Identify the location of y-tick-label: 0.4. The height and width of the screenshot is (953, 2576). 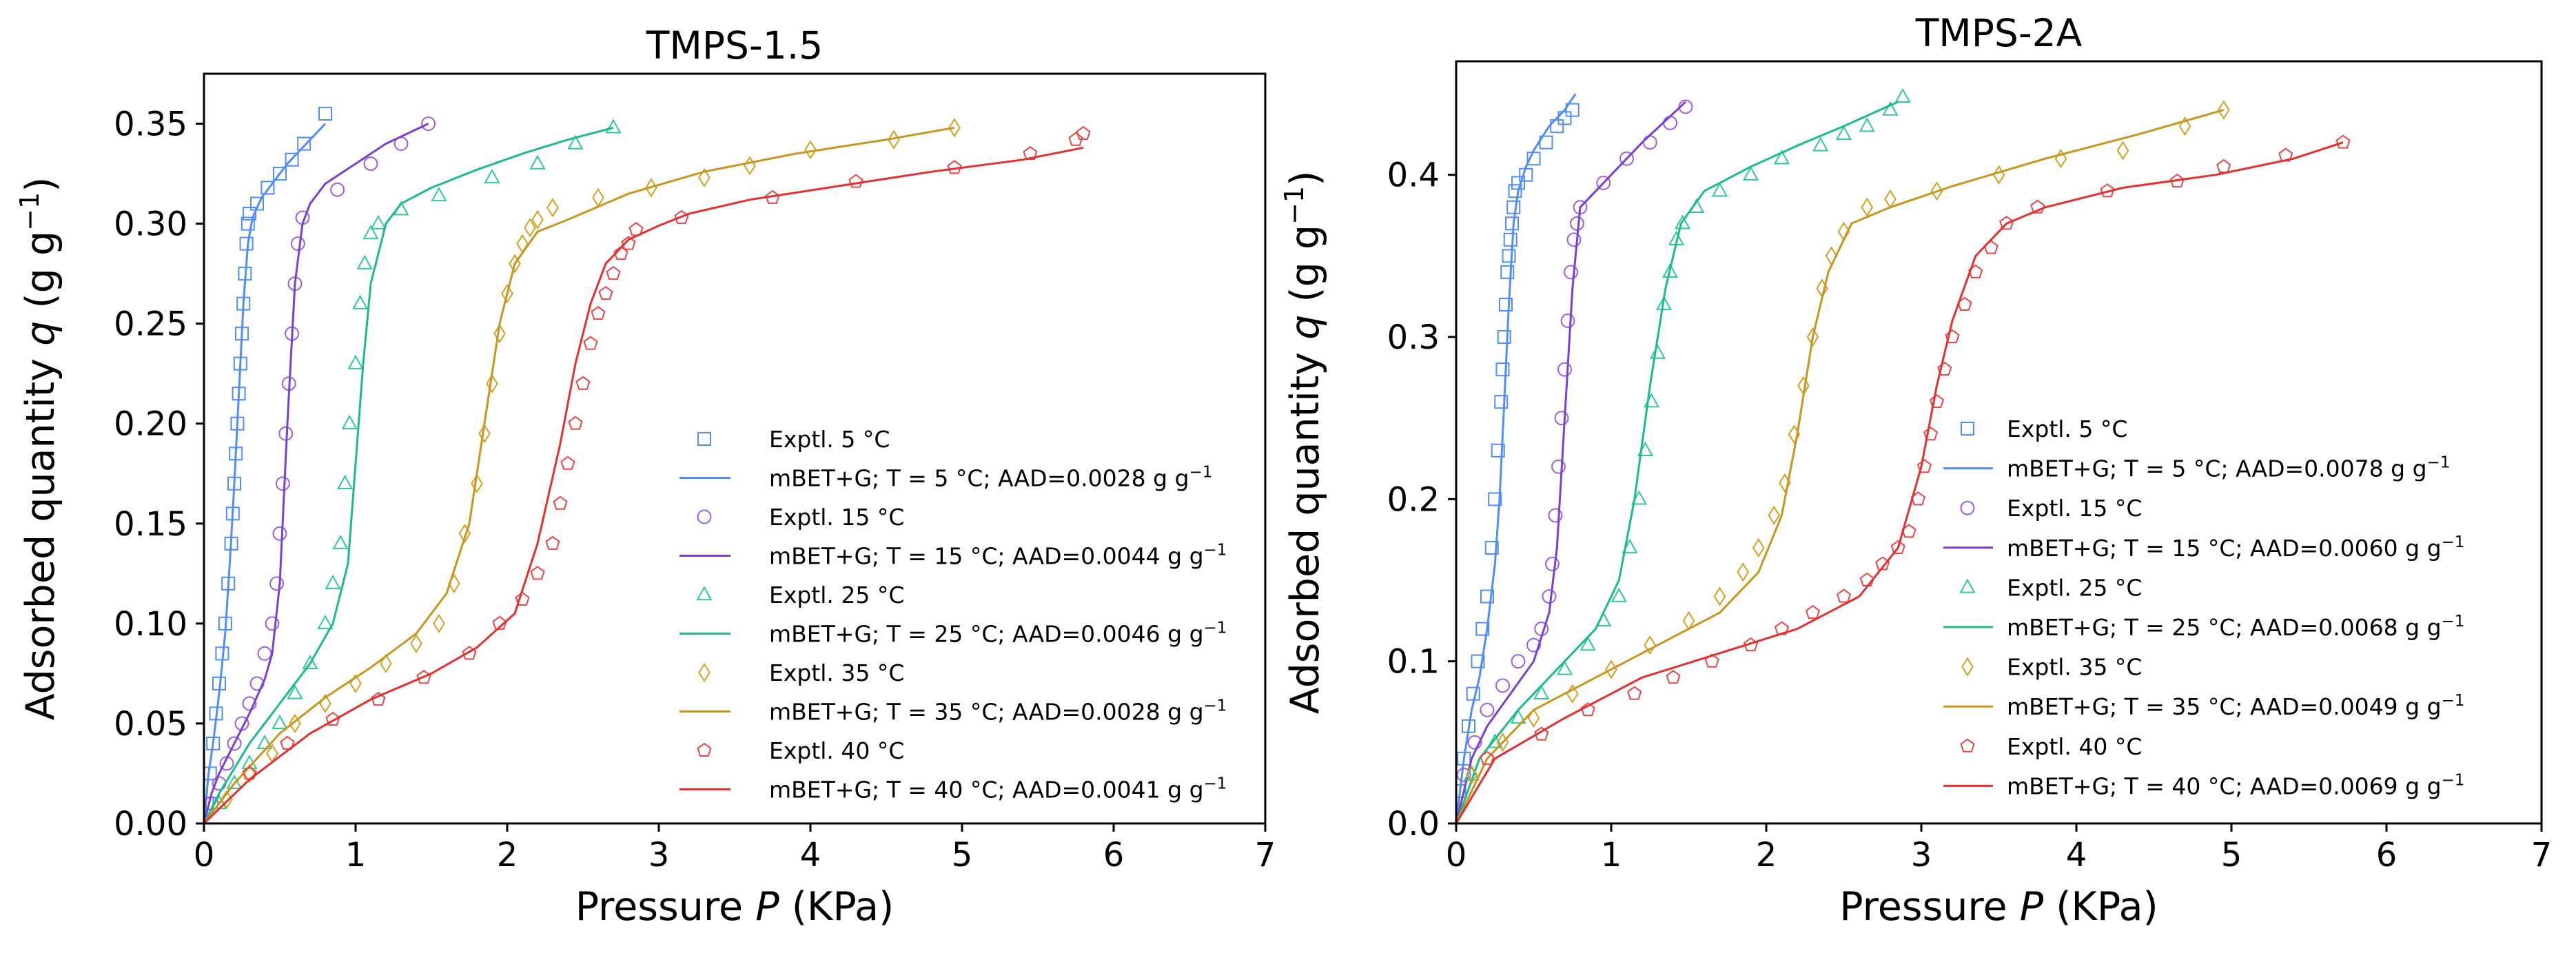
(1413, 176).